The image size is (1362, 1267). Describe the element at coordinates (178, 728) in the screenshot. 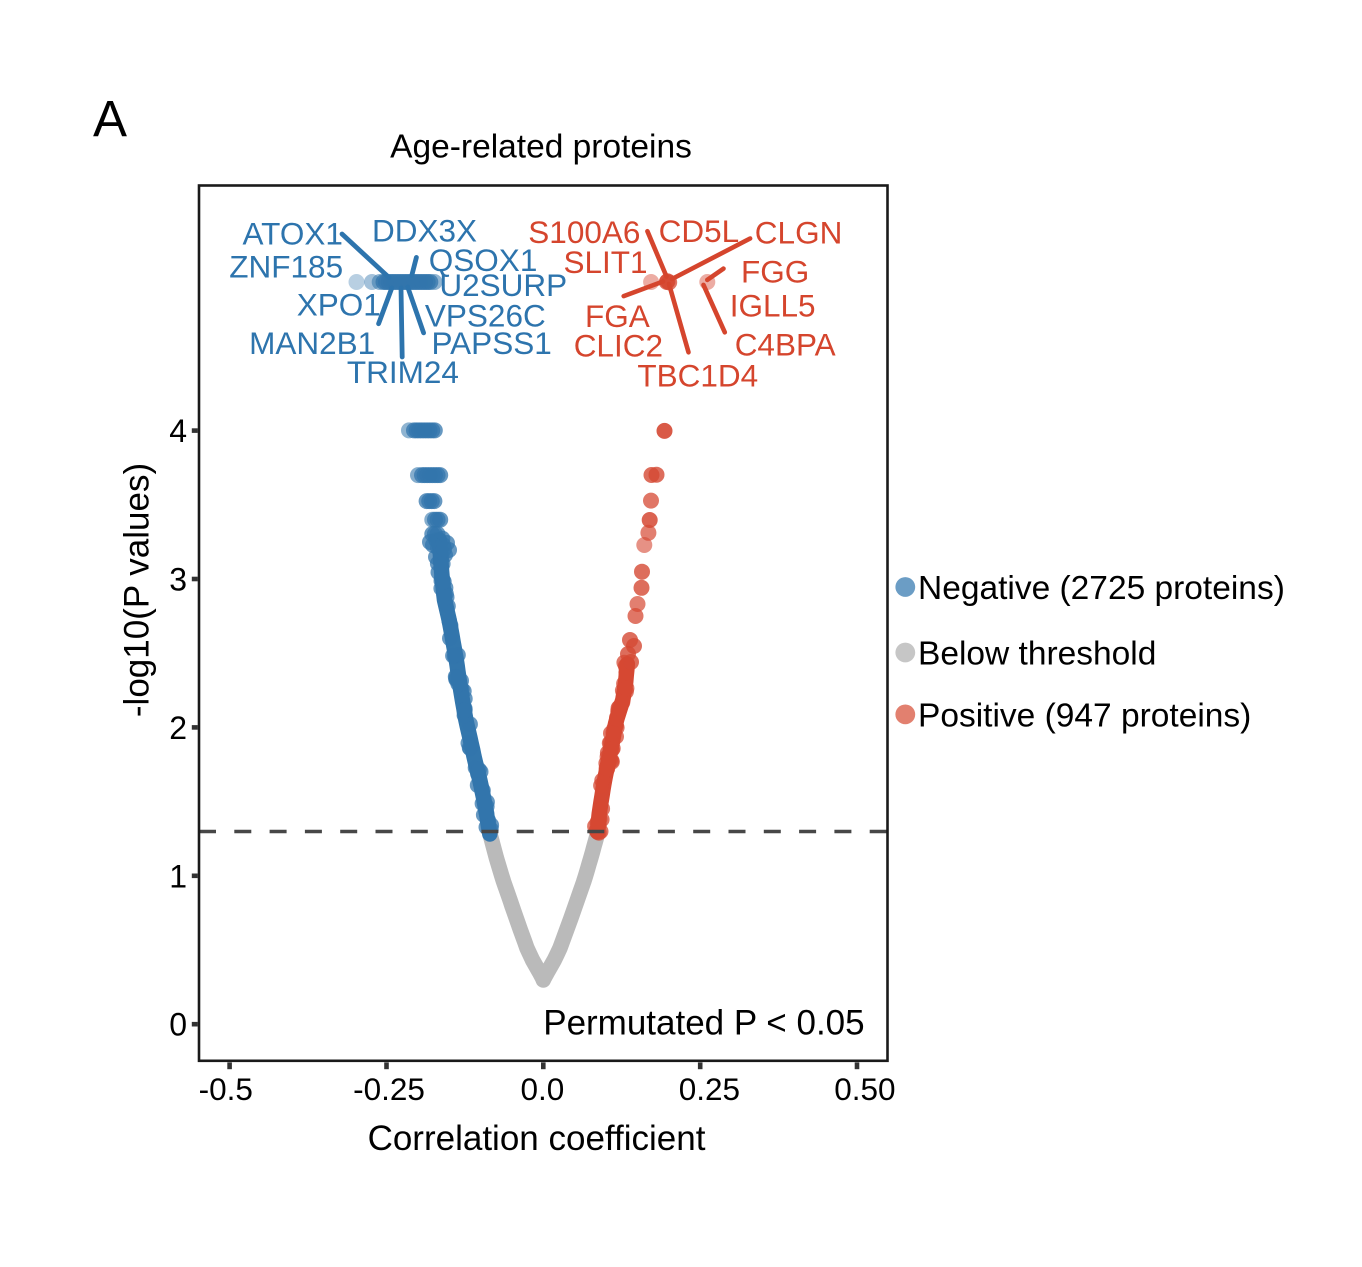

I see `svg-text: 2` at that location.